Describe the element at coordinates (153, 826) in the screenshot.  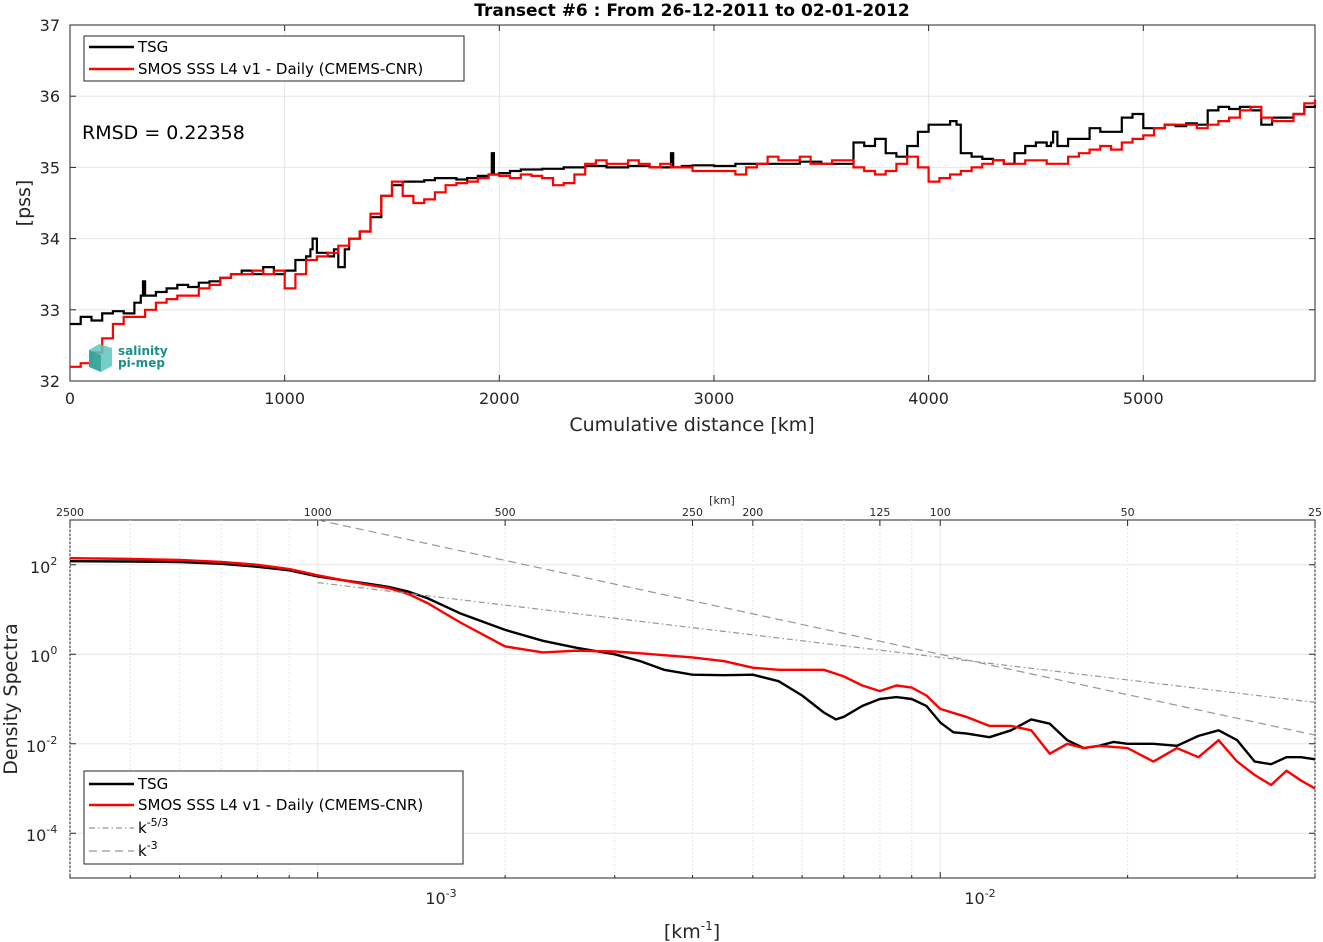
I see `bottom-legend-label-k53: k-5/3` at that location.